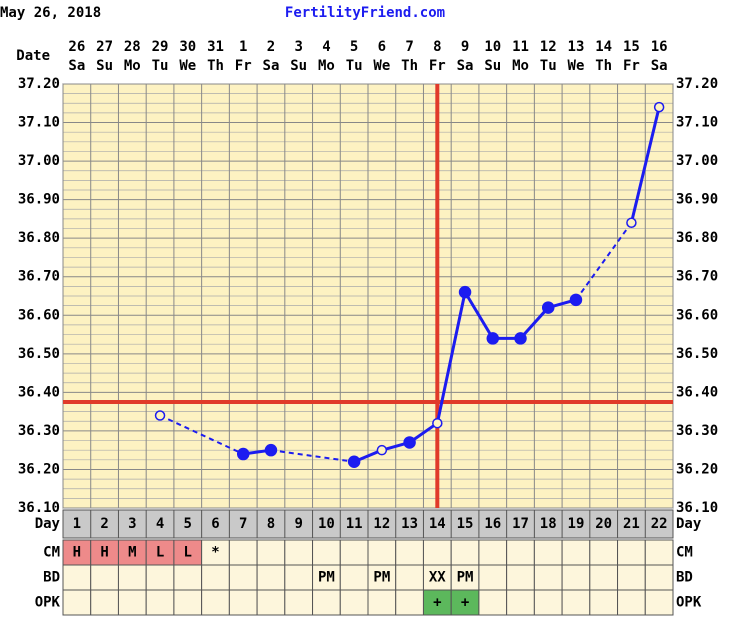 The width and height of the screenshot is (732, 627). I want to click on weekday-label: Su, so click(104, 66).